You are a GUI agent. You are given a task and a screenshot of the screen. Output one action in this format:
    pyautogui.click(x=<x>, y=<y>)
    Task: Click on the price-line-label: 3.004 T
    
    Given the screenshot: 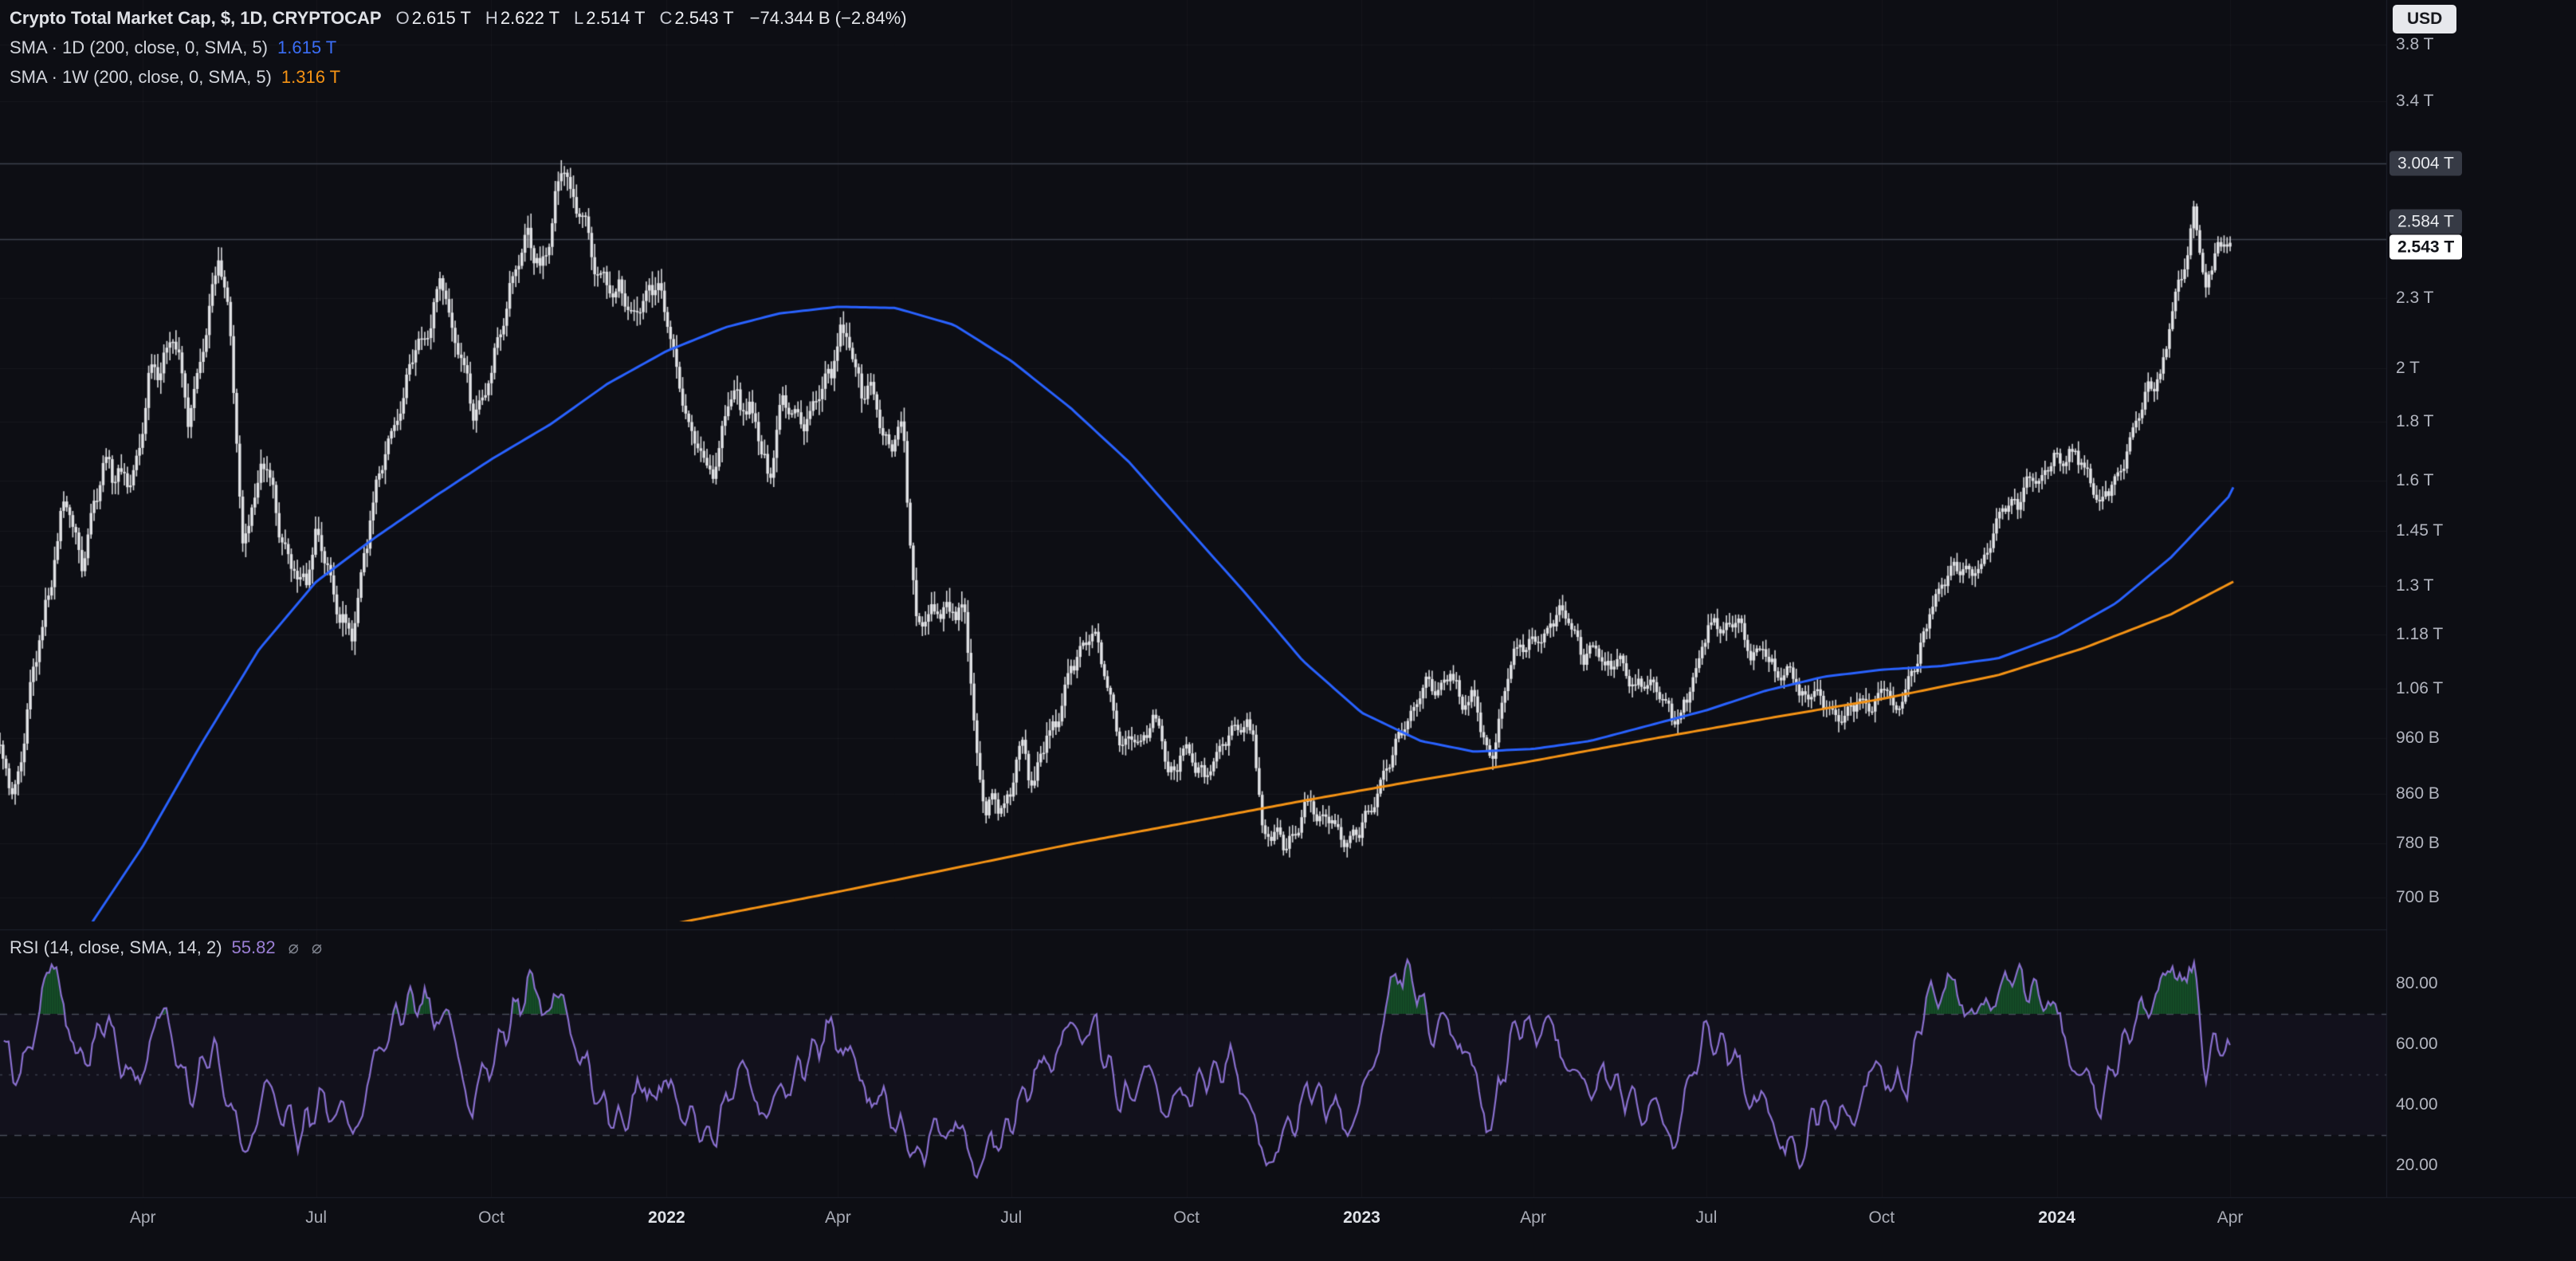 What is the action you would take?
    pyautogui.click(x=2425, y=163)
    